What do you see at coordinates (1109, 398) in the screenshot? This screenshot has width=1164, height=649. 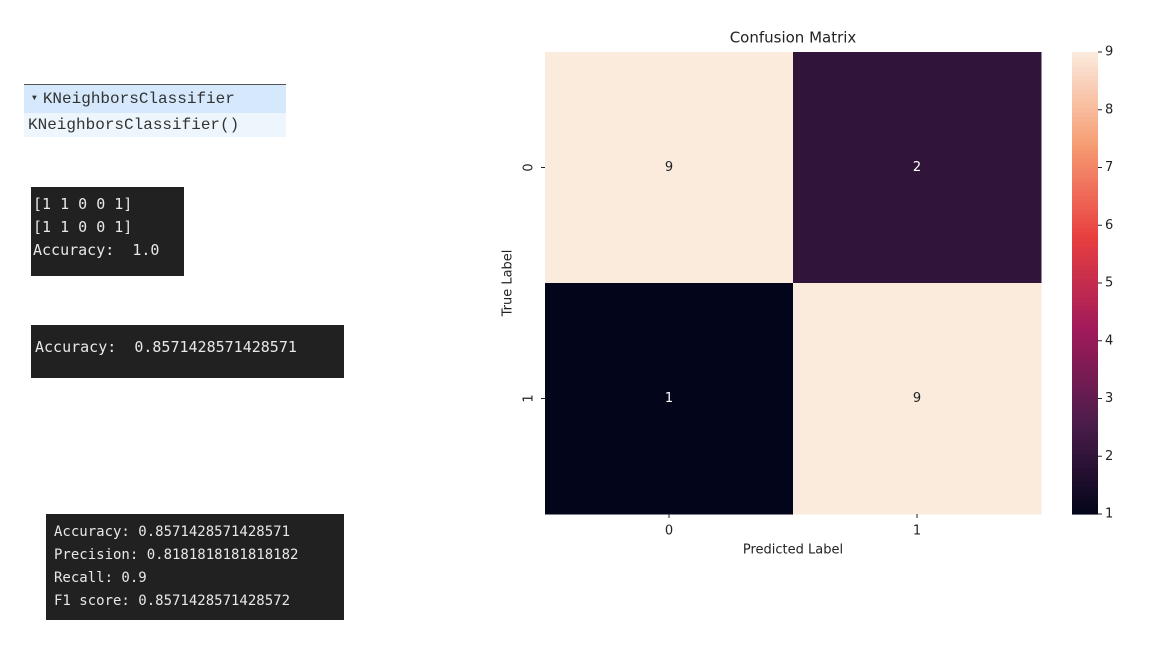 I see `colorbar-tick-label: 3` at bounding box center [1109, 398].